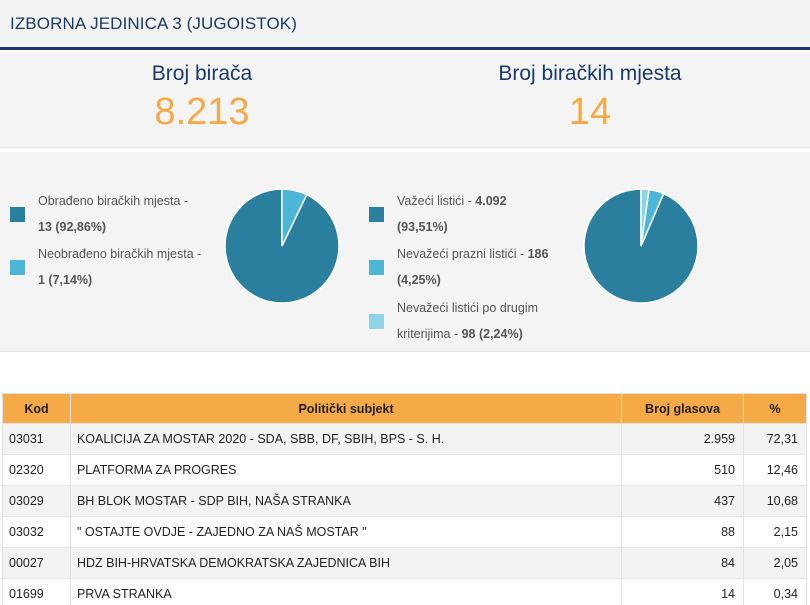 The height and width of the screenshot is (605, 810). I want to click on cell-code: 00027, so click(36, 563).